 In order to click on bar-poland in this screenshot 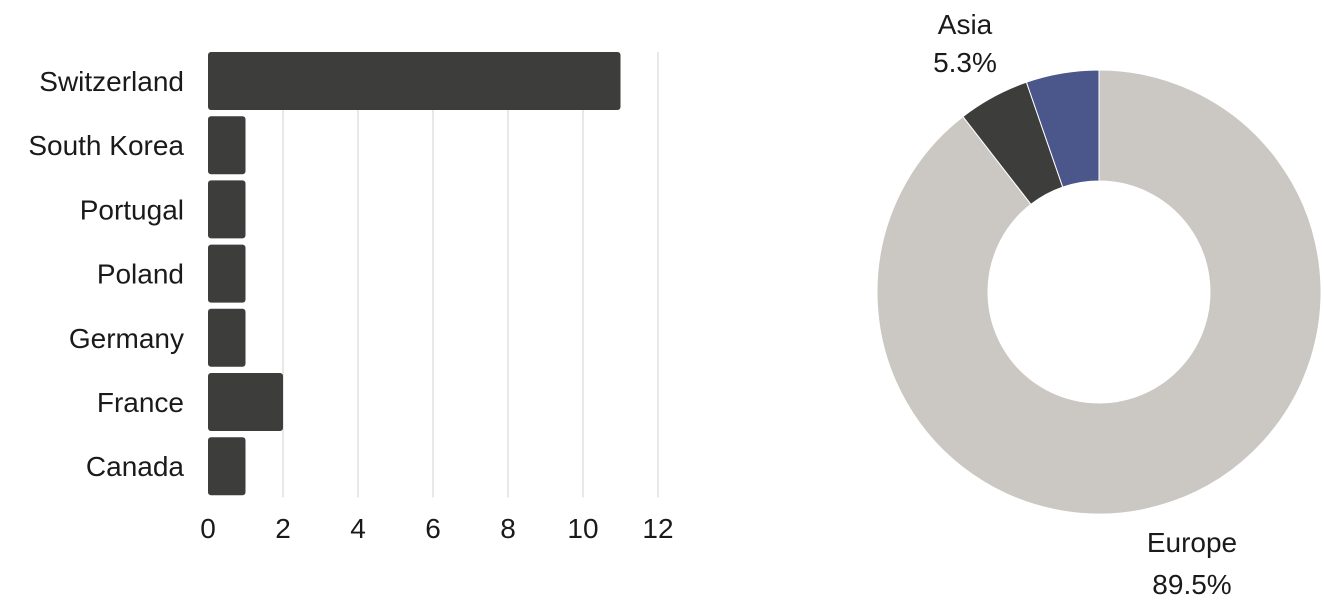, I will do `click(227, 273)`.